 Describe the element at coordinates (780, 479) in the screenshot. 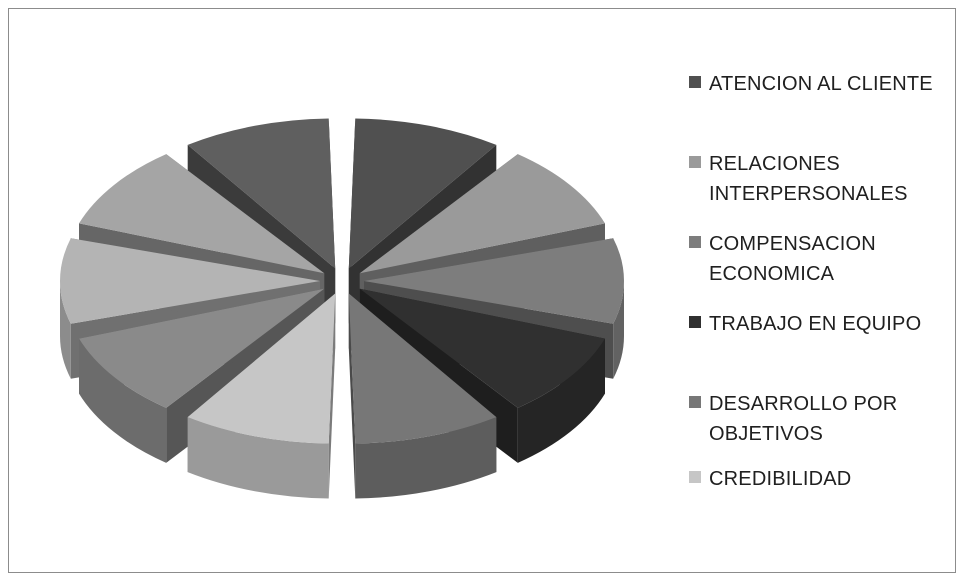

I see `legend-label: CREDIBILIDAD` at that location.